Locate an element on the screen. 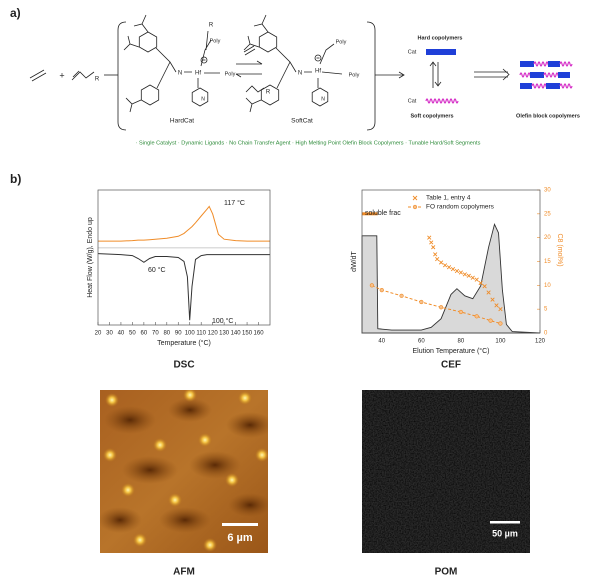 The height and width of the screenshot is (584, 616). x-tick-label: 40 is located at coordinates (381, 342).